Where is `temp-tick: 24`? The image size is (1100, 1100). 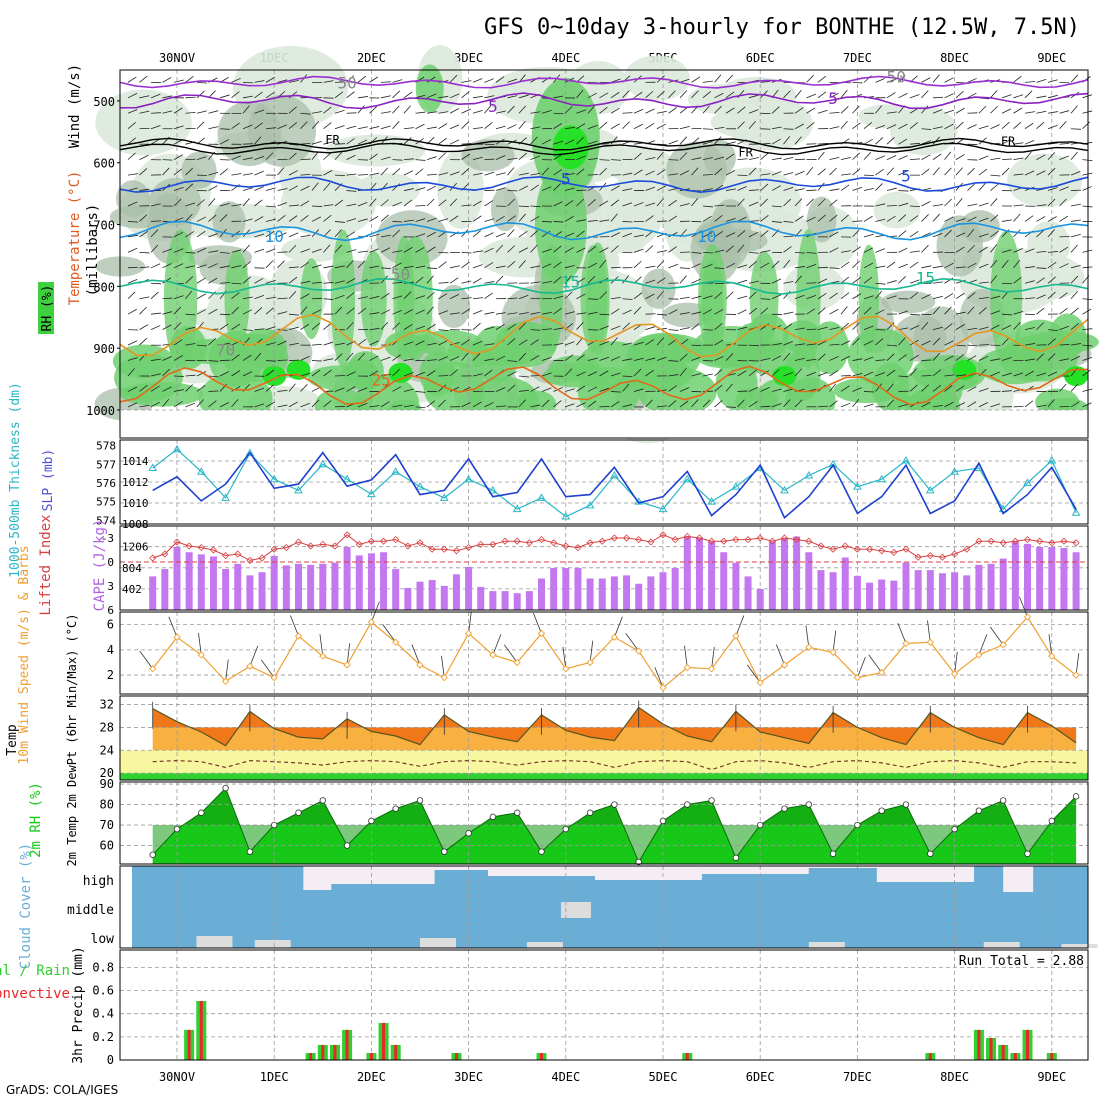
temp-tick: 24 is located at coordinates (107, 750).